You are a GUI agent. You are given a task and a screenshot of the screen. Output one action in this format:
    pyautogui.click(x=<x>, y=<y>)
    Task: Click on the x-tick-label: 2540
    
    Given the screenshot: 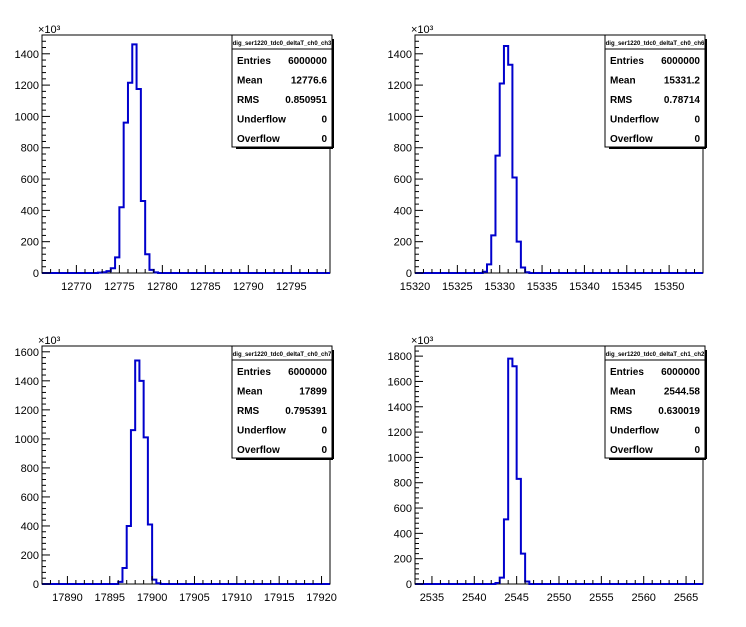 What is the action you would take?
    pyautogui.click(x=474, y=598)
    